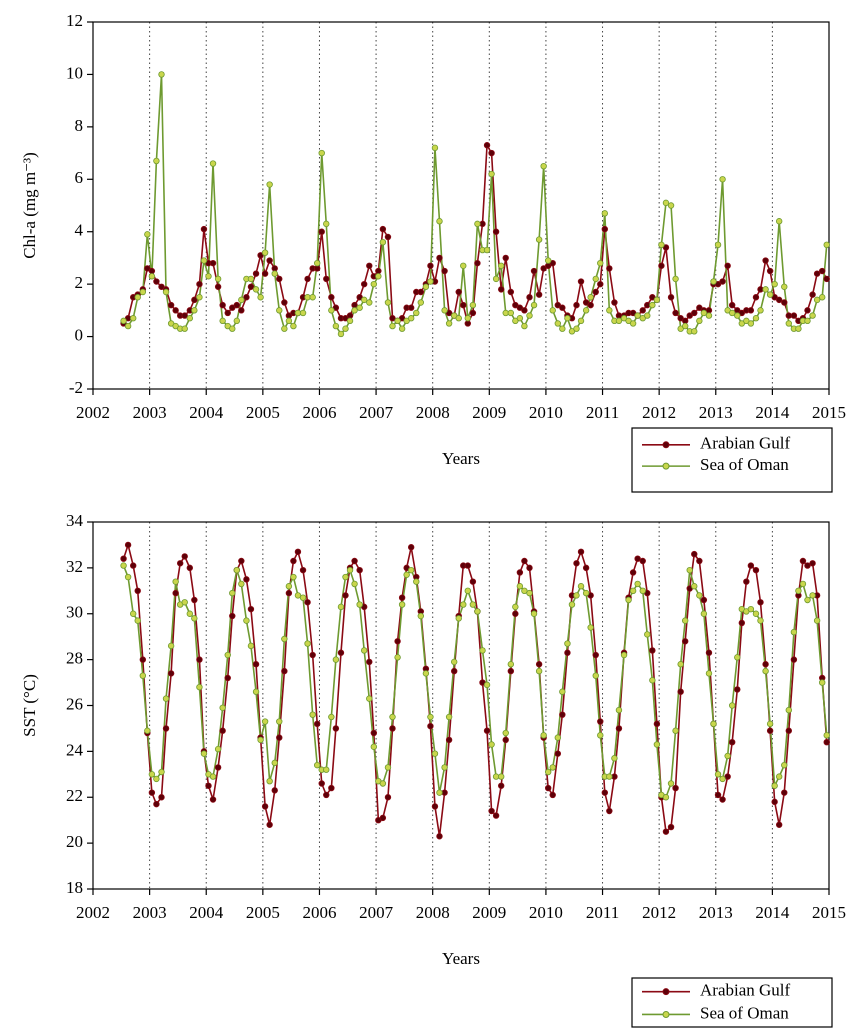 Image resolution: width=847 pixels, height=1029 pixels. Describe the element at coordinates (745, 443) in the screenshot. I see `legend-label: Arabian Gulf` at that location.